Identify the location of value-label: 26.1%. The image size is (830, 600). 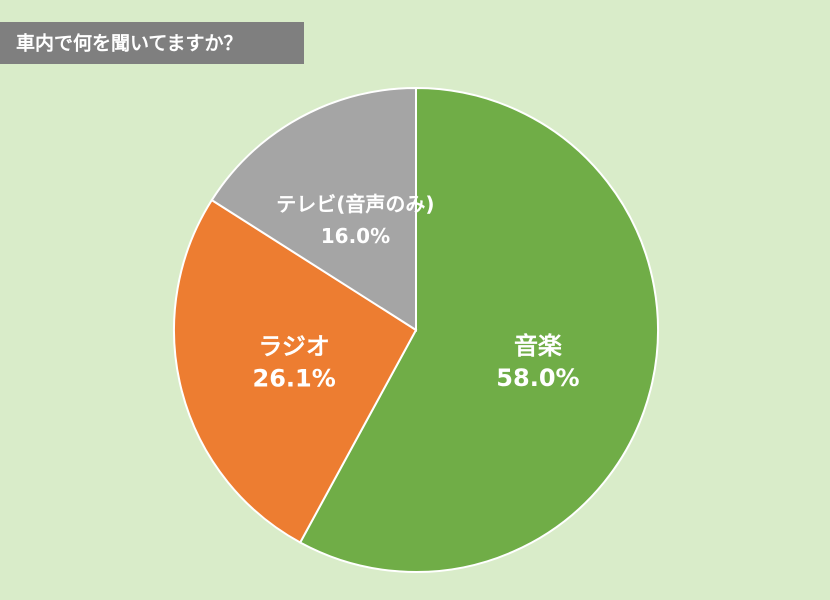
(294, 378).